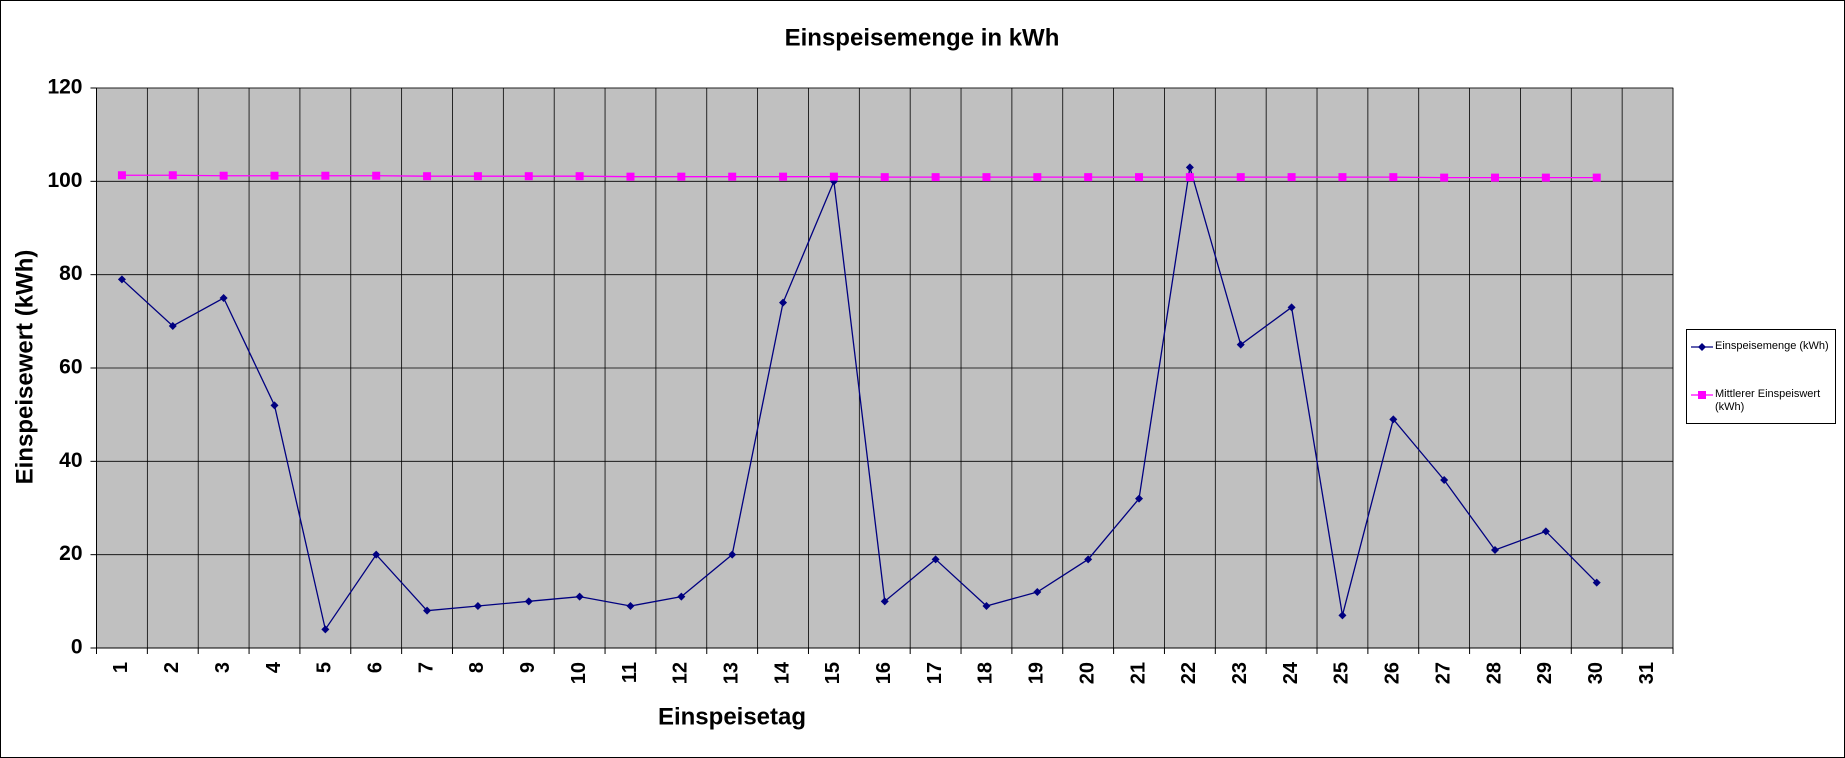 This screenshot has width=1845, height=758. Describe the element at coordinates (70, 553) in the screenshot. I see `y-tick-label: 20` at that location.